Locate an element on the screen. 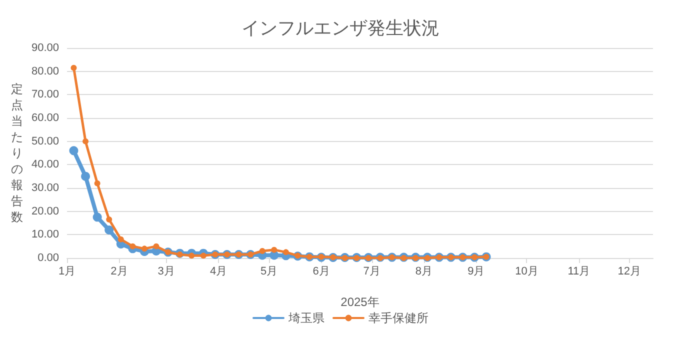 This screenshot has height=341, width=681. x-tick-label: 3月 is located at coordinates (166, 272).